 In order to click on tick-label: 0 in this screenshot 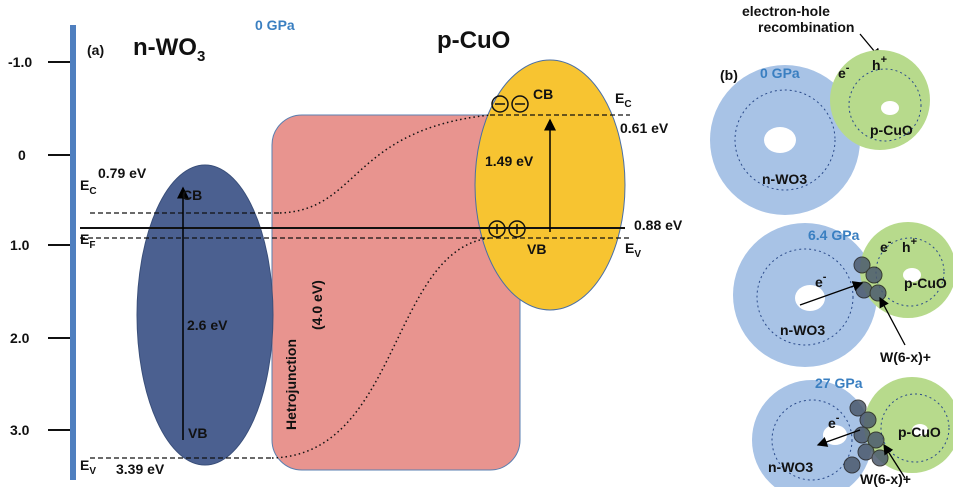, I will do `click(22, 155)`.